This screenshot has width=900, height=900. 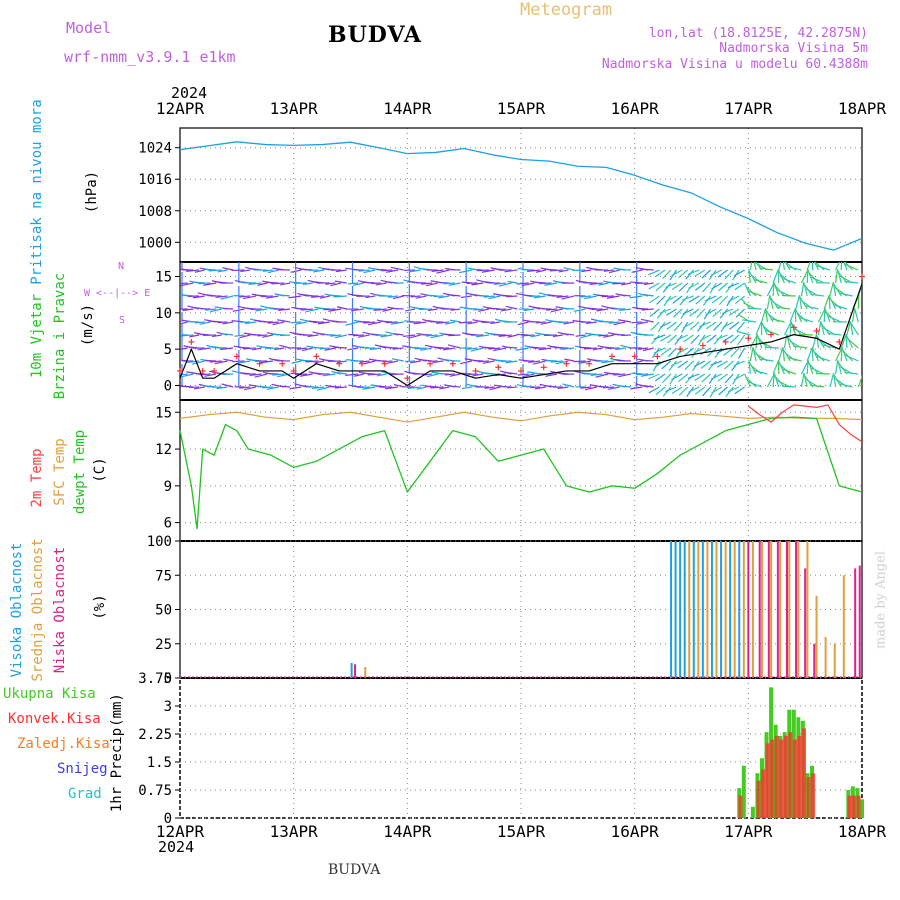 I want to click on precip-total-bar, so click(x=862, y=808).